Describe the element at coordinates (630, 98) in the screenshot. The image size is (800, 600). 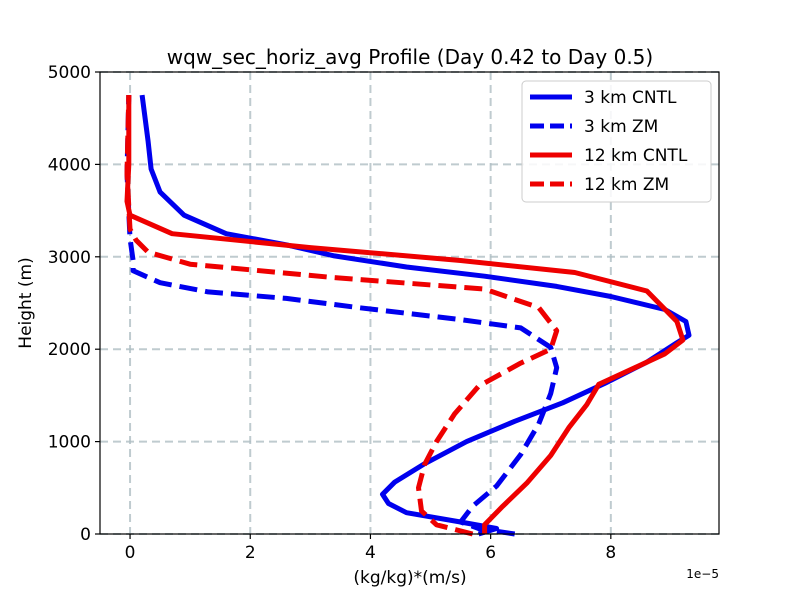
I see `legend-label-0: 3 km CNTL` at that location.